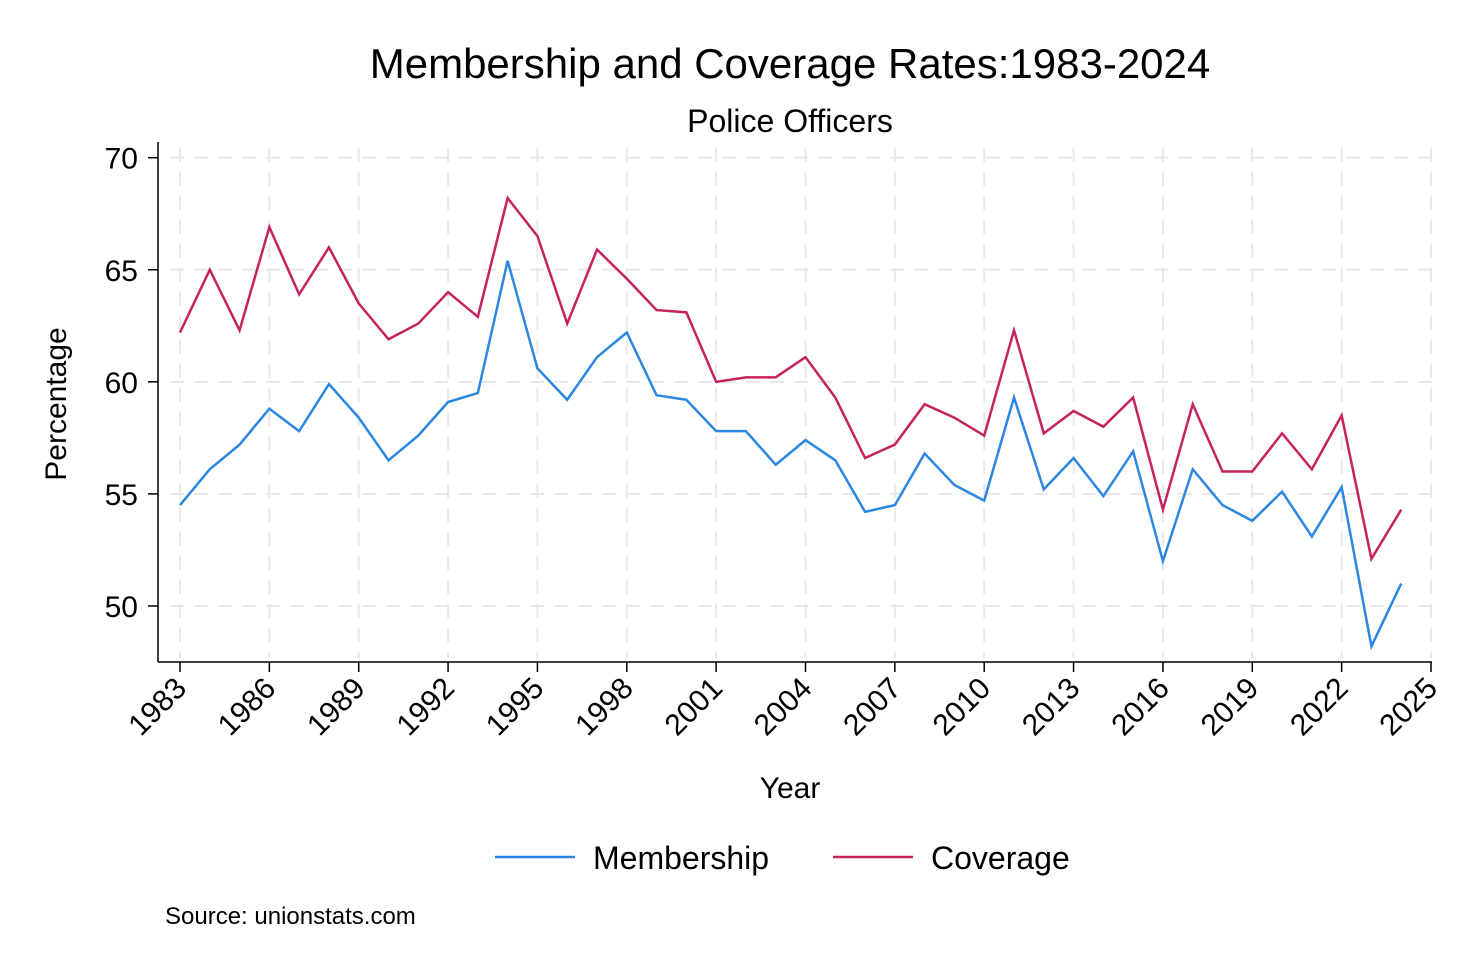  I want to click on legend-label-membership: Membership, so click(681, 858).